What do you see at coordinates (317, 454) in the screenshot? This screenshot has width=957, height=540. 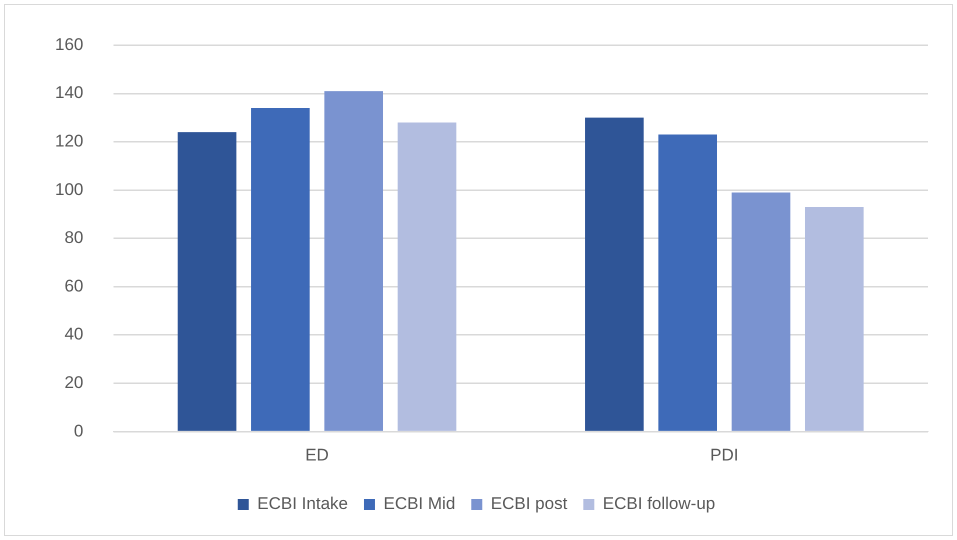 I see `x-tick-label: ED` at bounding box center [317, 454].